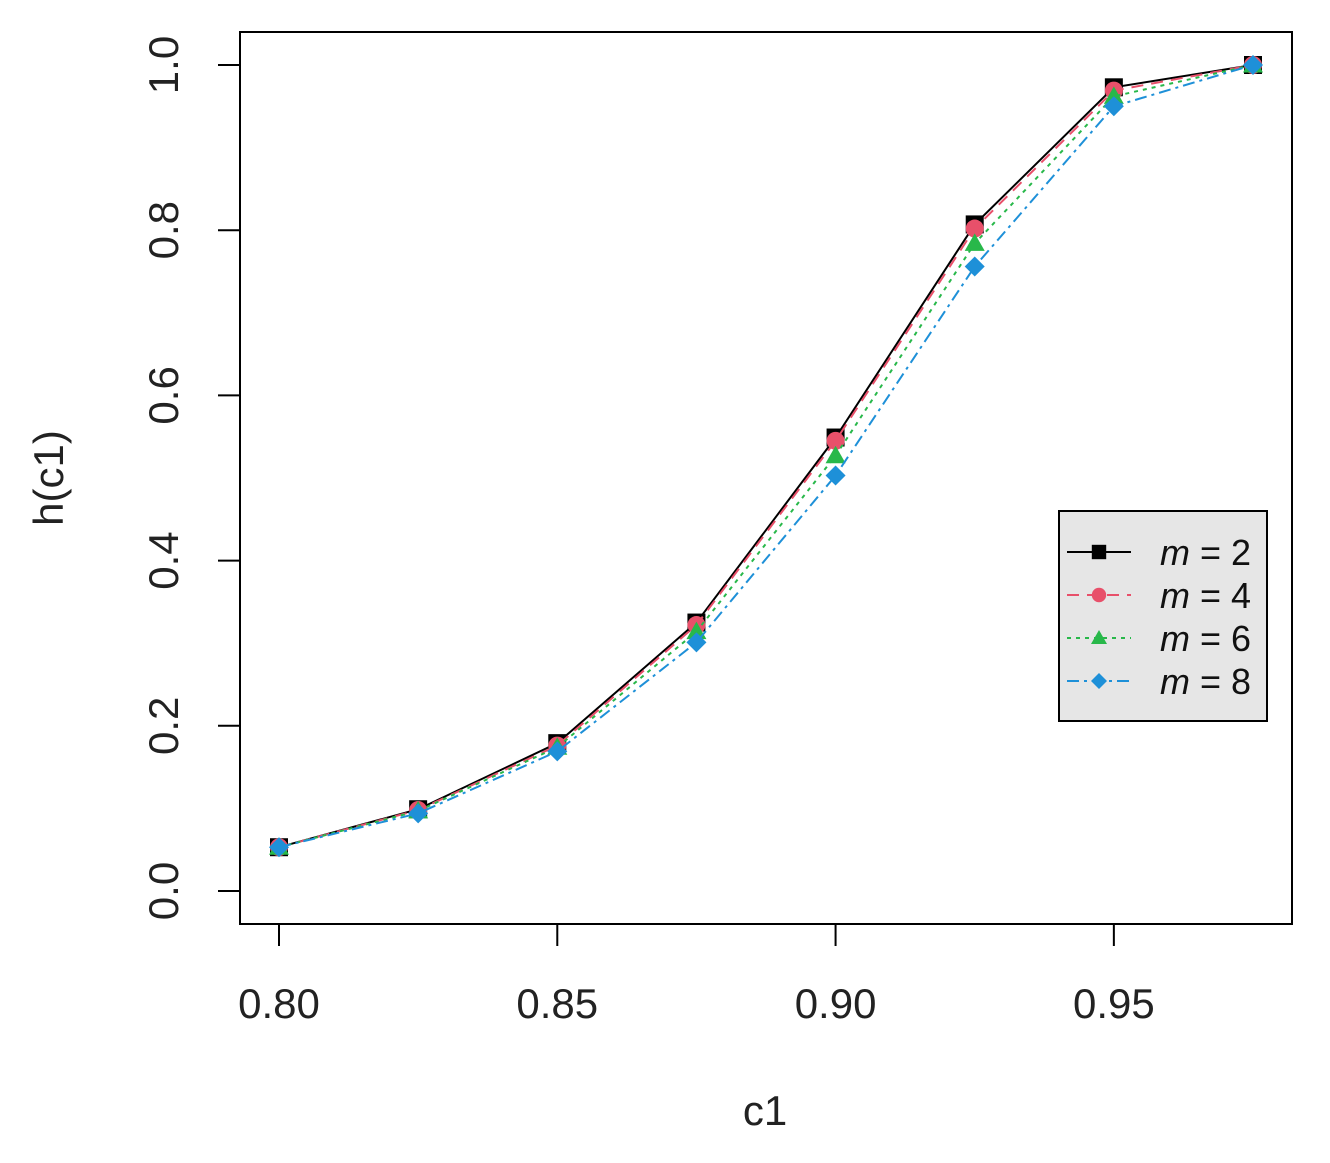 The height and width of the screenshot is (1163, 1330). What do you see at coordinates (163, 395) in the screenshot?
I see `y-tick-label: 0.6` at bounding box center [163, 395].